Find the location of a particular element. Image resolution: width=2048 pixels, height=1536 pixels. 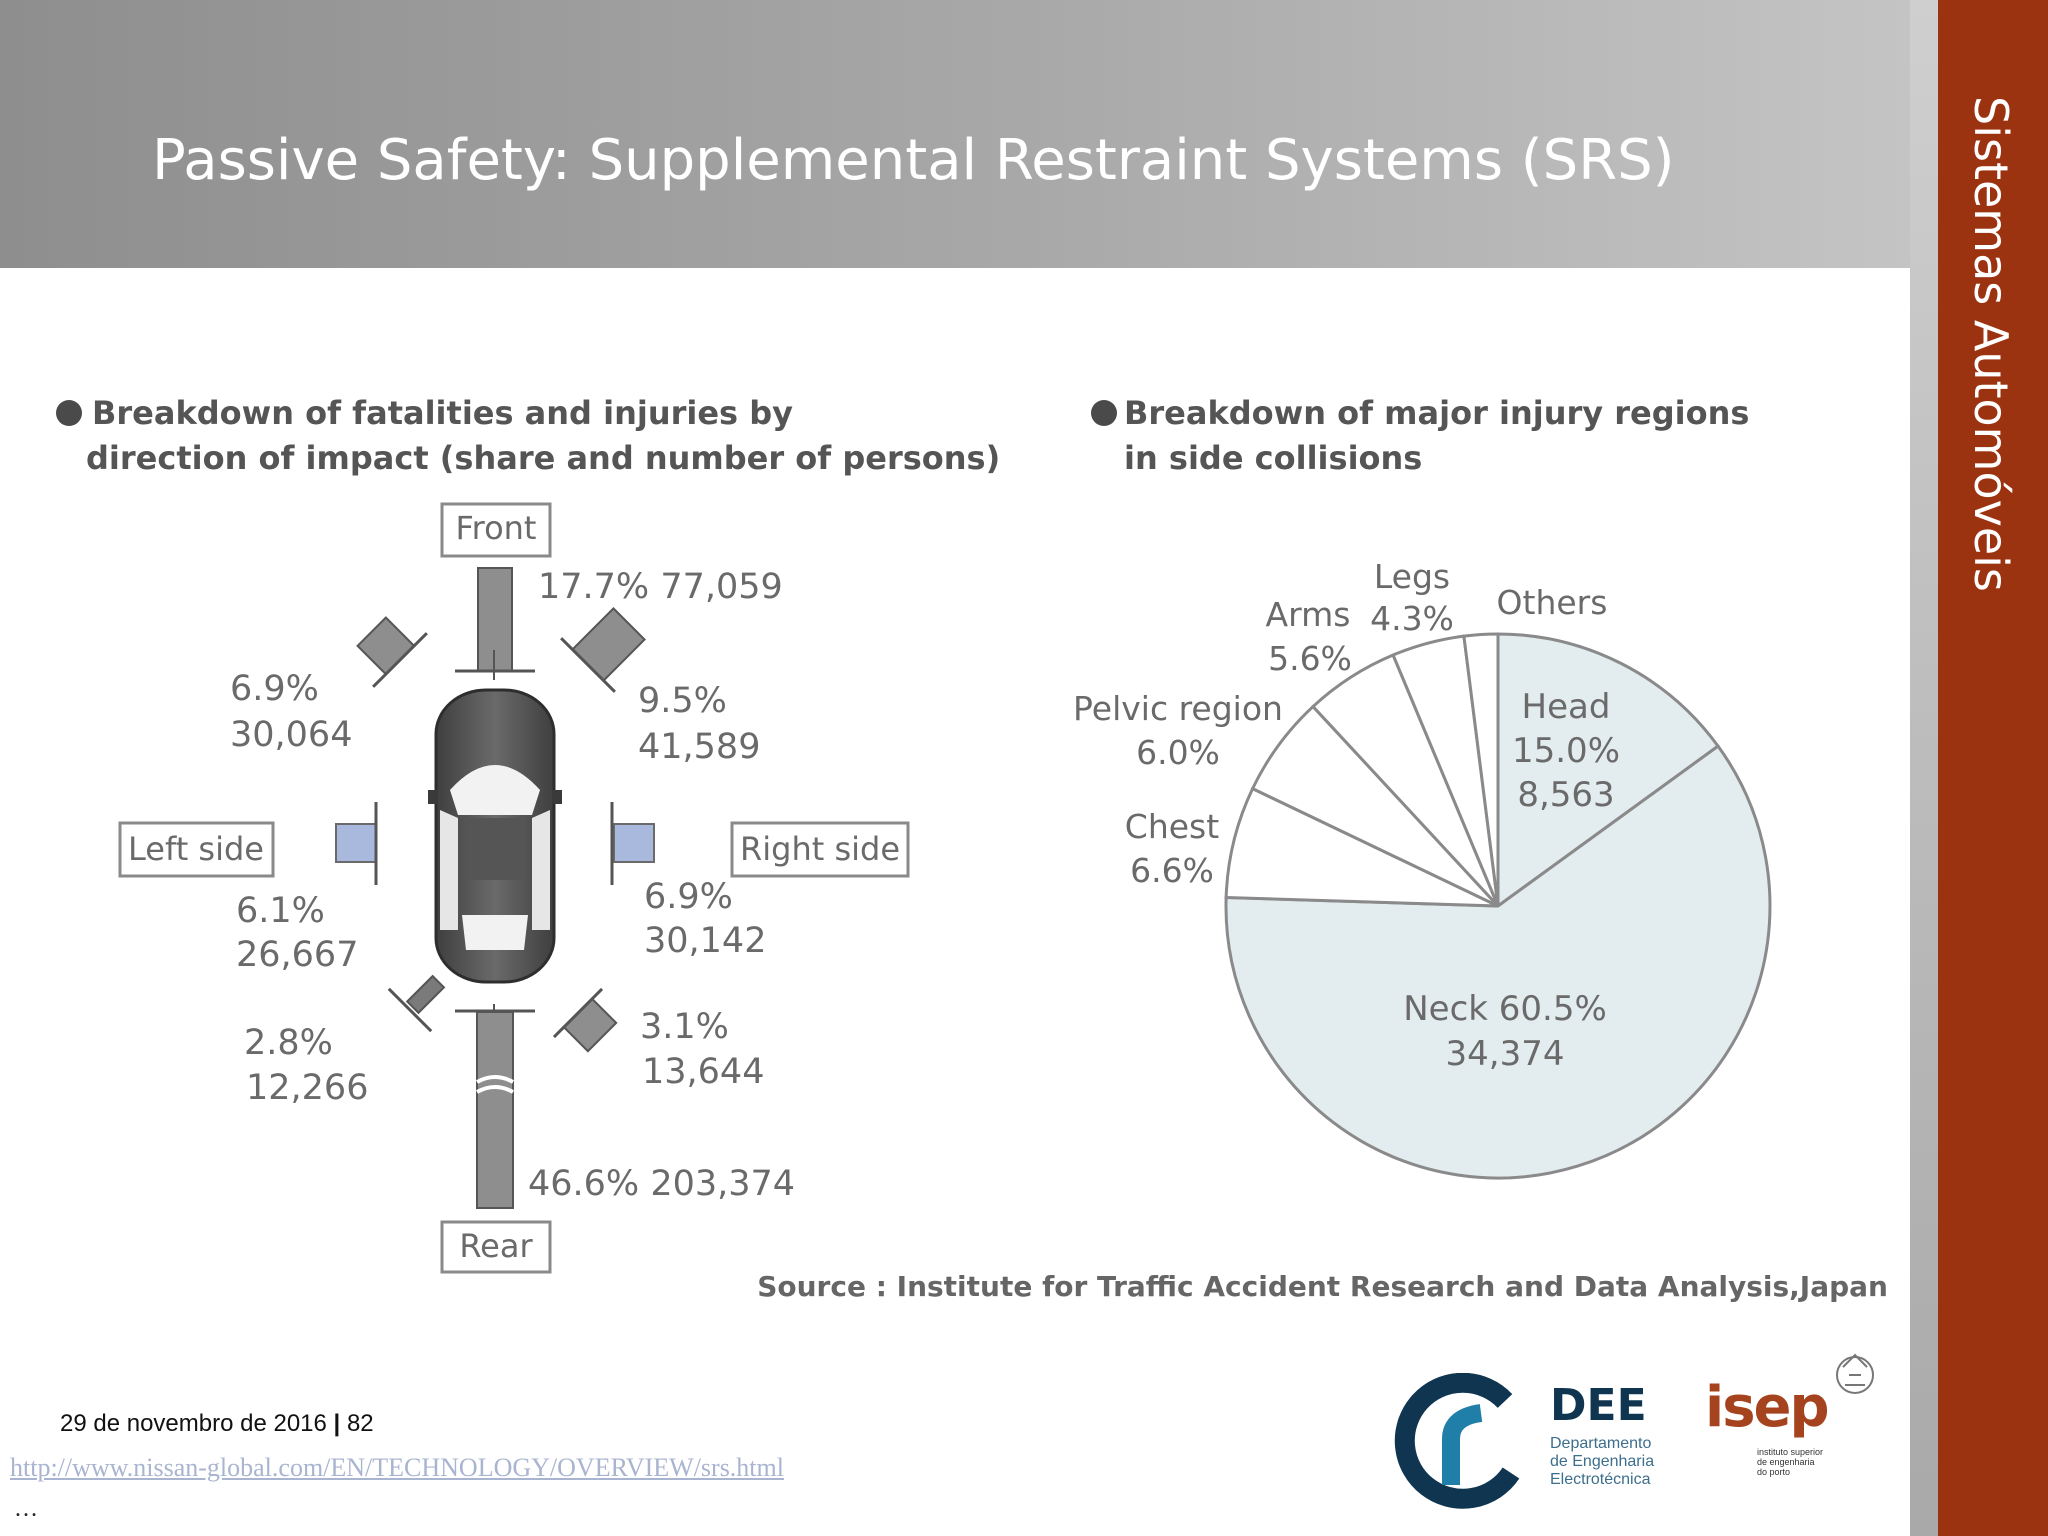

front-left-arrow is located at coordinates (392, 652).